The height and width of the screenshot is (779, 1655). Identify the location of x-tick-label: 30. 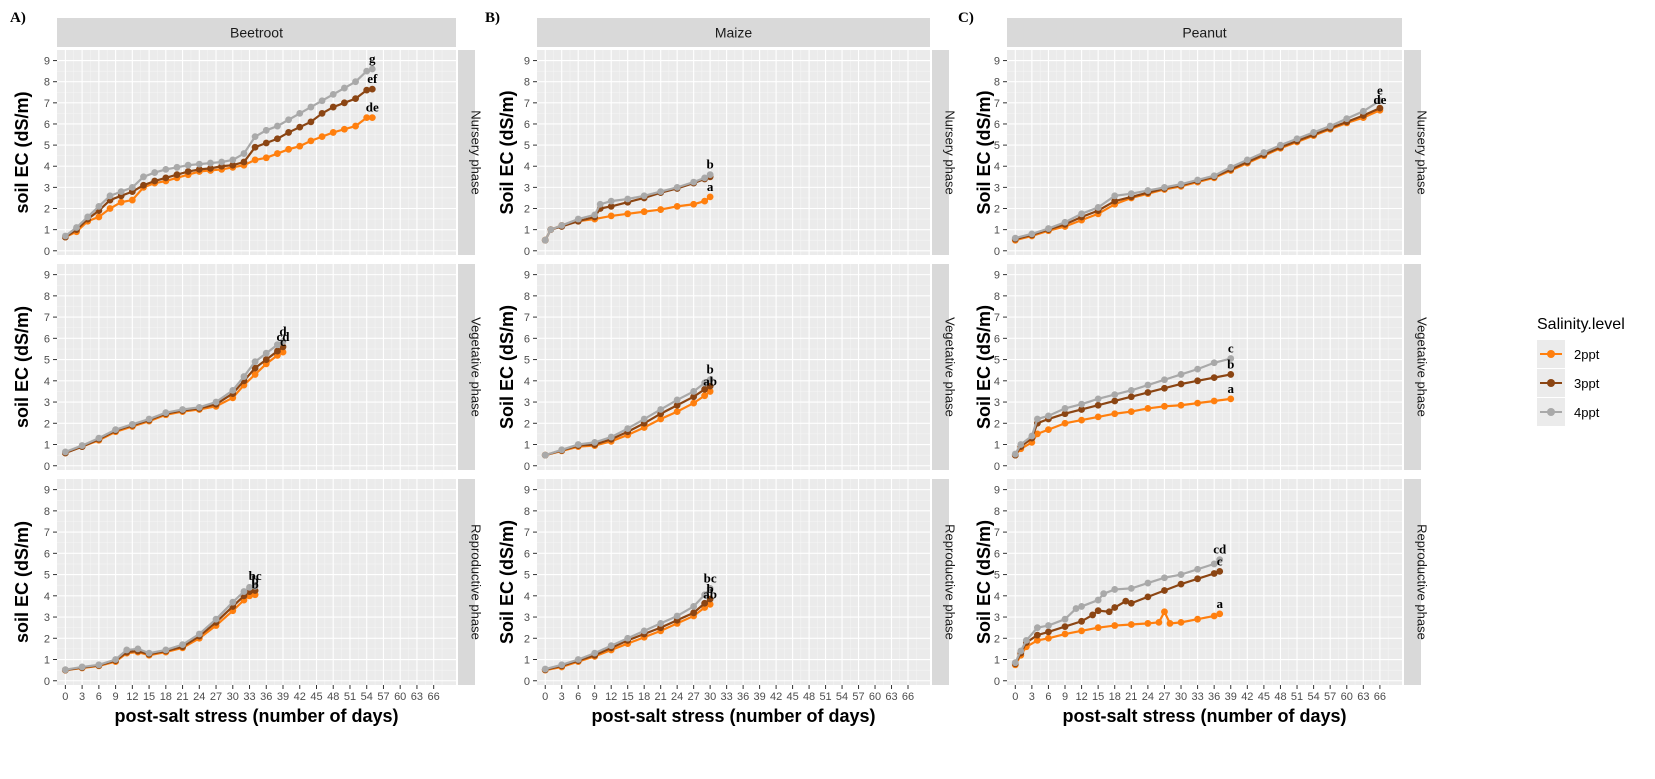
(710, 697).